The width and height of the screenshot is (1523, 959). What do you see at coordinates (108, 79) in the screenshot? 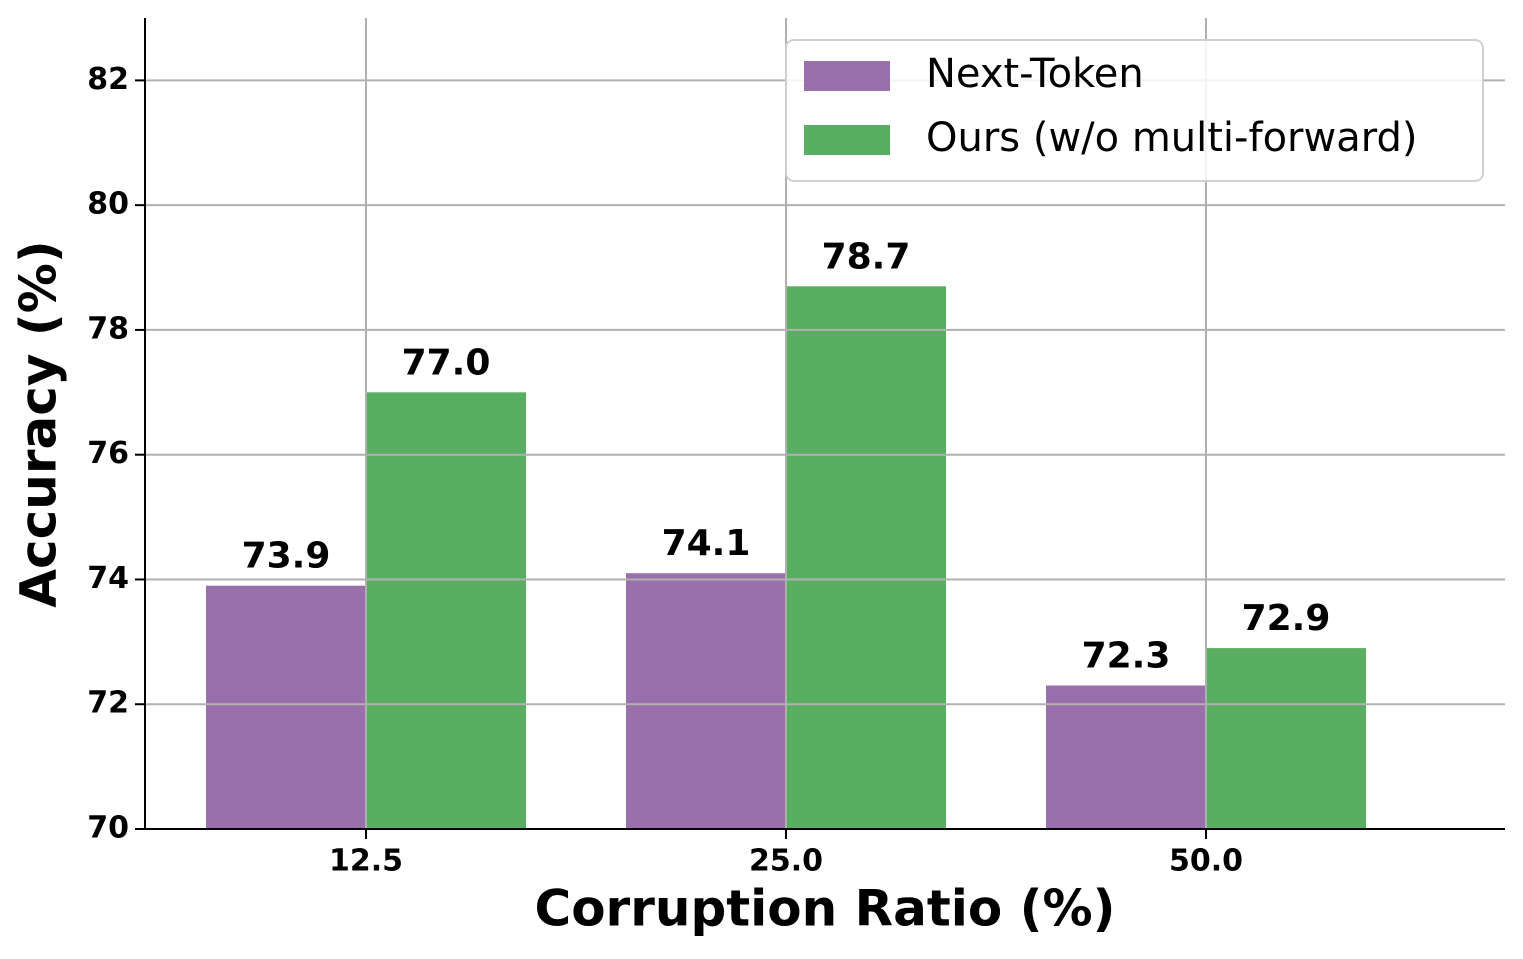
I see `y-tick-label: 82` at bounding box center [108, 79].